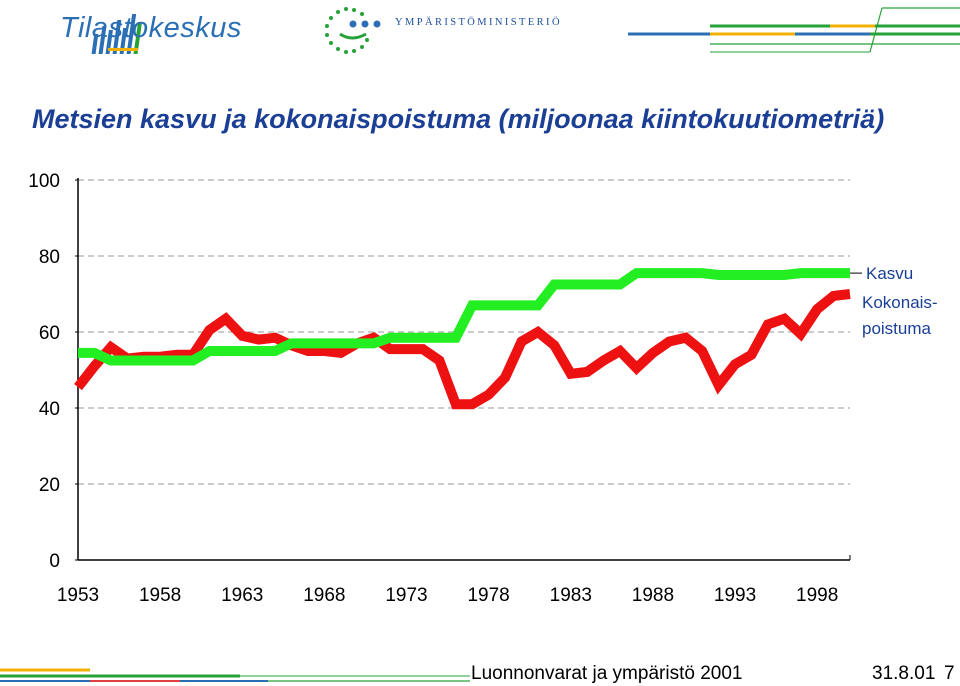 This screenshot has width=960, height=686. Describe the element at coordinates (117, 34) in the screenshot. I see `tilastokeskus-logo-icon` at that location.